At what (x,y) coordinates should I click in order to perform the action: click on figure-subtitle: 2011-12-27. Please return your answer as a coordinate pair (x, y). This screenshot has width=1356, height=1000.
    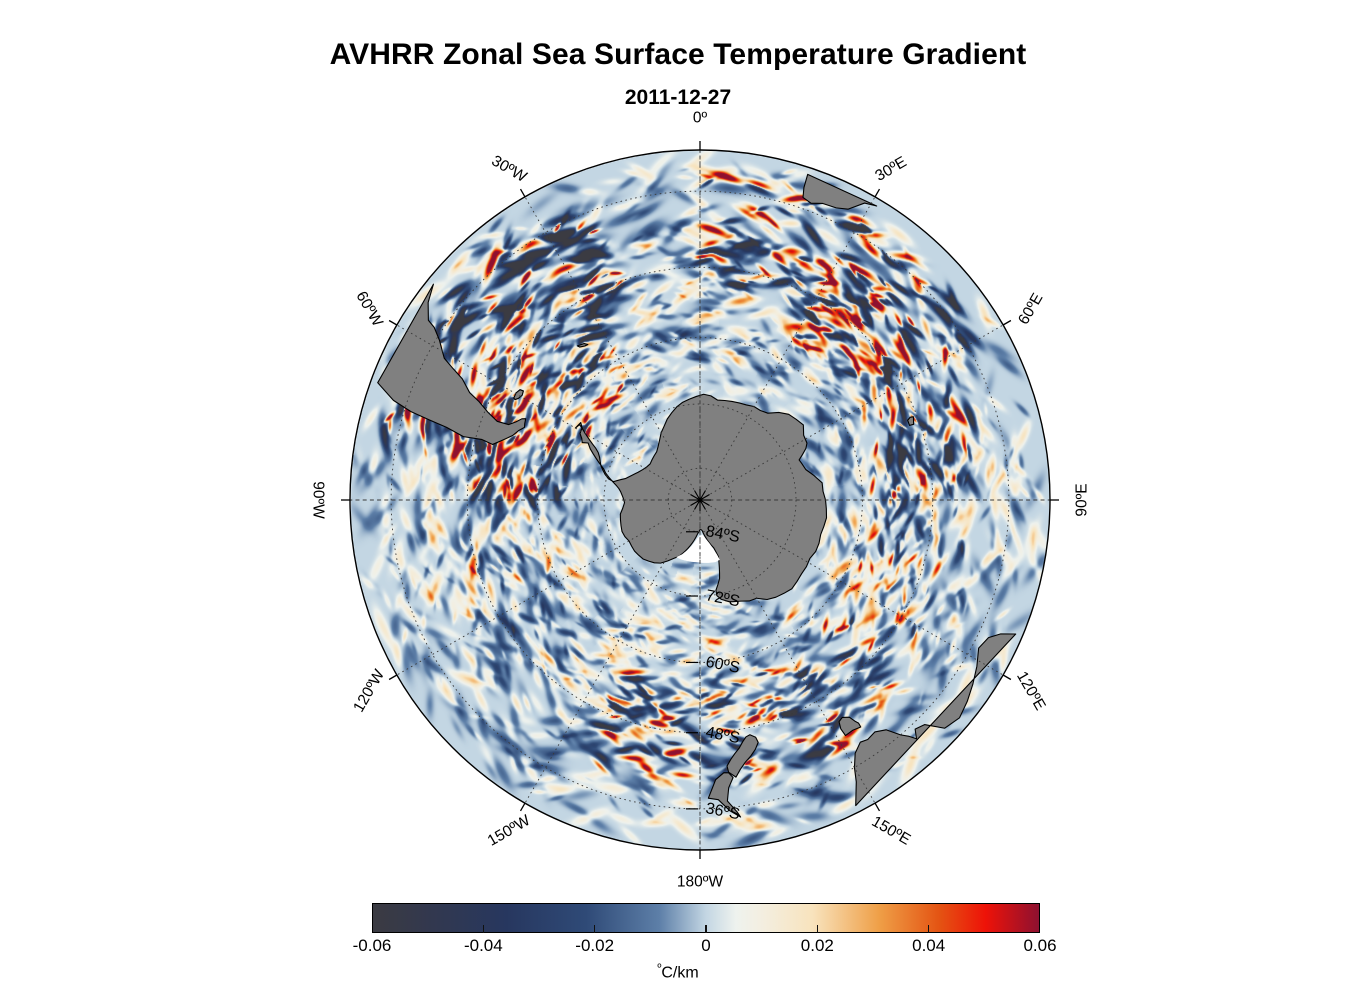
    Looking at the image, I should click on (678, 97).